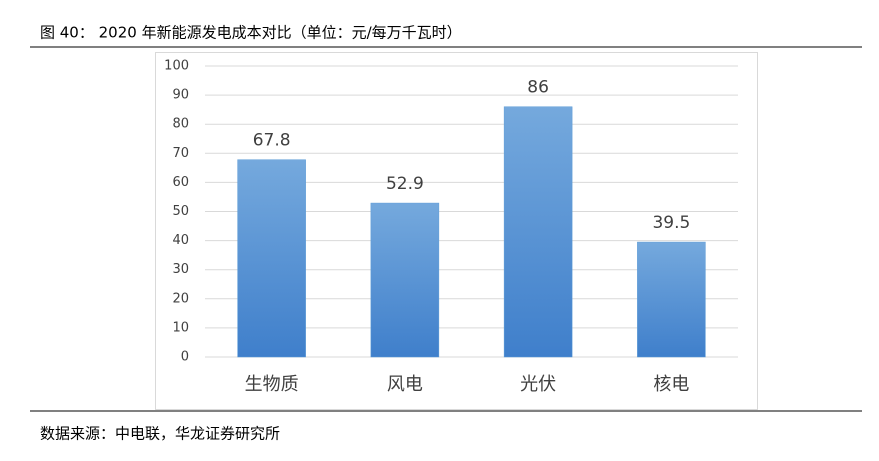 The width and height of the screenshot is (879, 461). Describe the element at coordinates (180, 153) in the screenshot. I see `y-tick-label: 70` at that location.